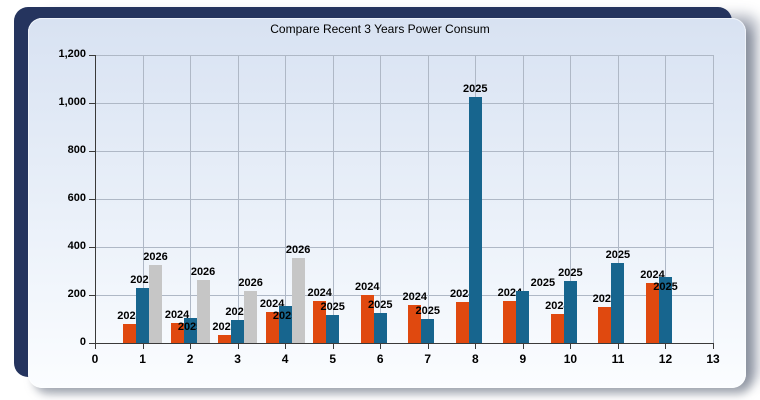 The image size is (760, 400). What do you see at coordinates (319, 292) in the screenshot?
I see `bar-label-2024-month-5: 2024` at bounding box center [319, 292].